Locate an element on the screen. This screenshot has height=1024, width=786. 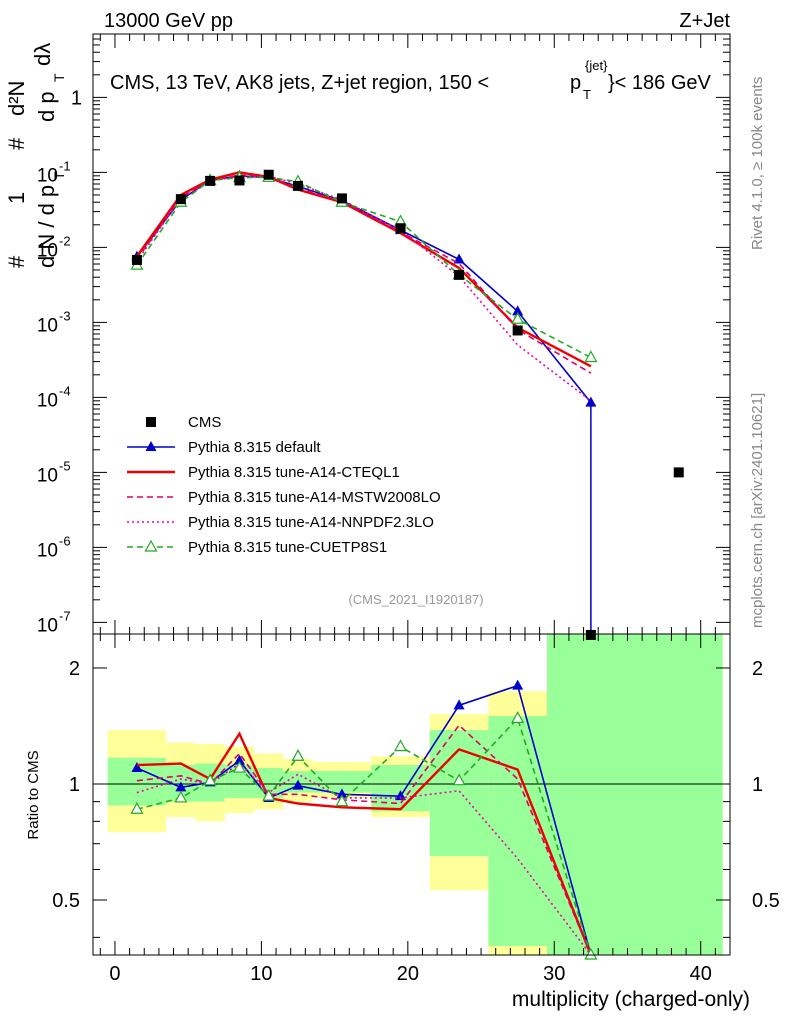
header-right: Z+Jet is located at coordinates (704, 21).